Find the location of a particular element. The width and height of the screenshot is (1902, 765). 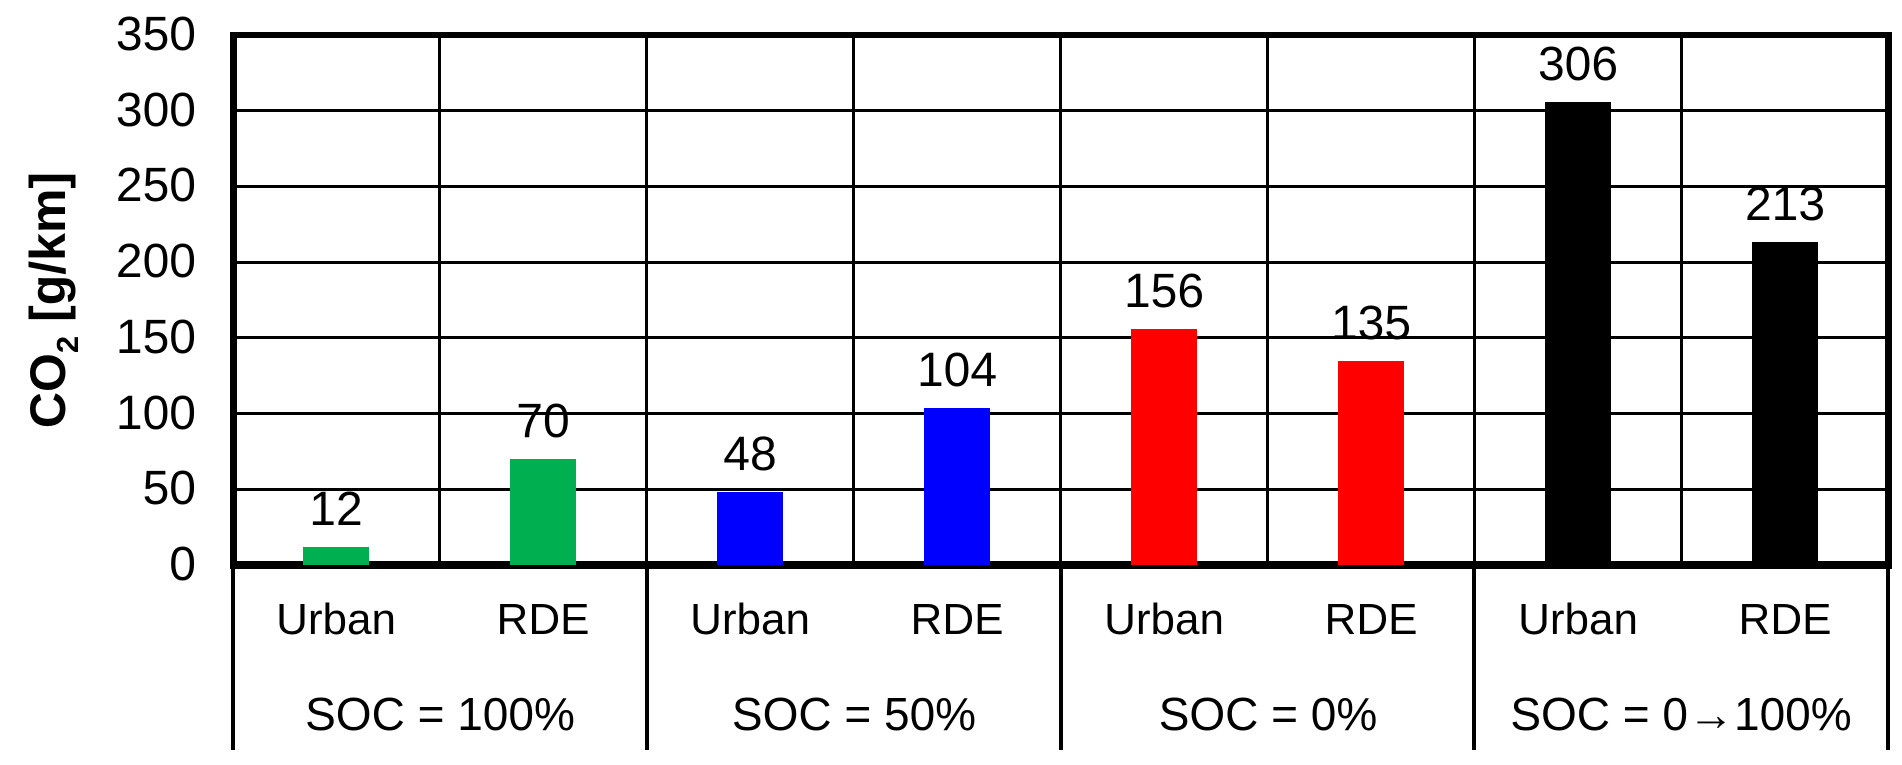

plot-border-left is located at coordinates (233, 300).